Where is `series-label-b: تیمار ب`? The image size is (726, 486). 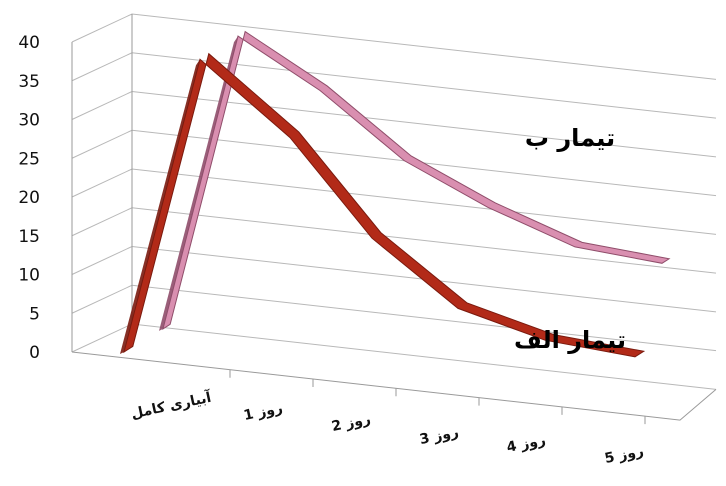 series-label-b: تیمار ب is located at coordinates (570, 138).